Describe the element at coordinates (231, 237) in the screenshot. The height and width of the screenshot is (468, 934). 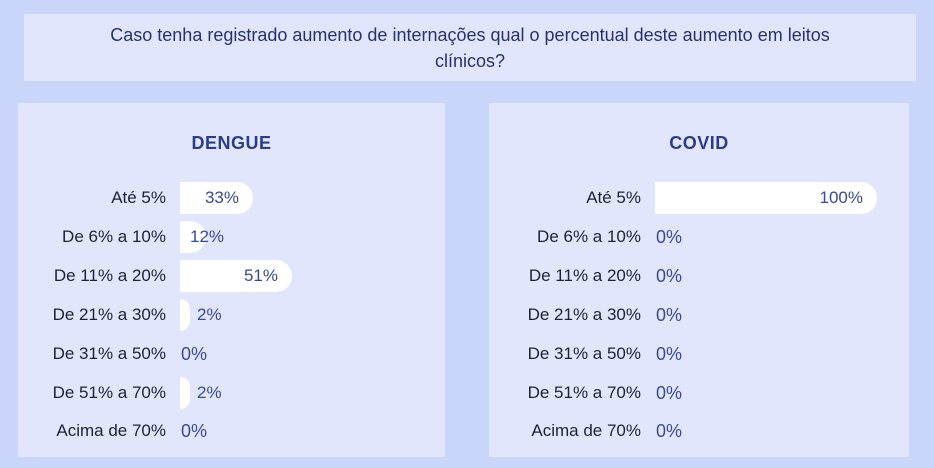
I see `dengue-row: De 6% a 10% 12%` at that location.